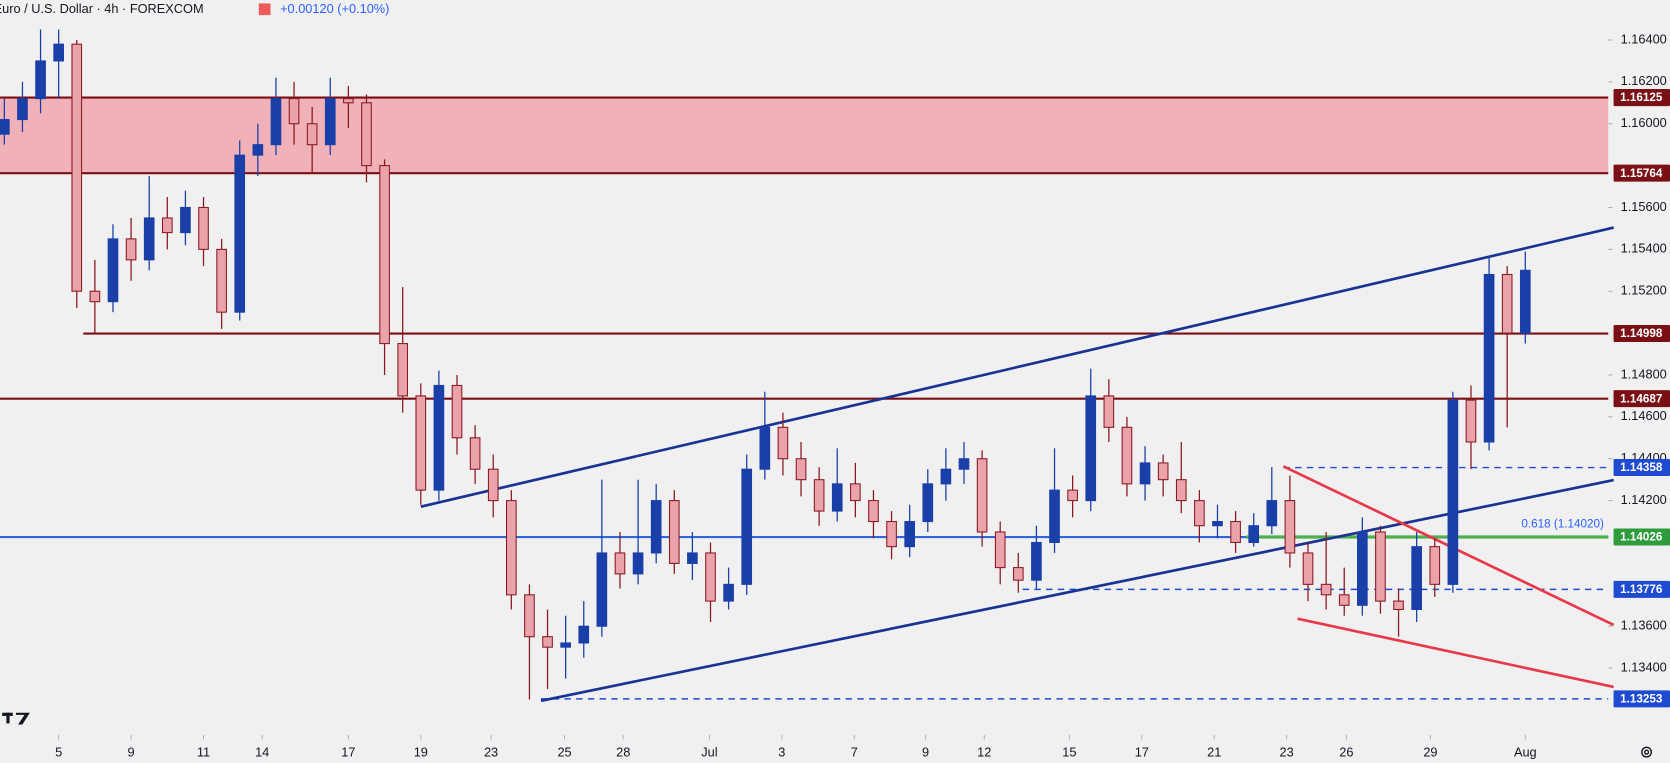 The width and height of the screenshot is (1670, 763). Describe the element at coordinates (1644, 625) in the screenshot. I see `y-tick-label: 1.13600` at that location.